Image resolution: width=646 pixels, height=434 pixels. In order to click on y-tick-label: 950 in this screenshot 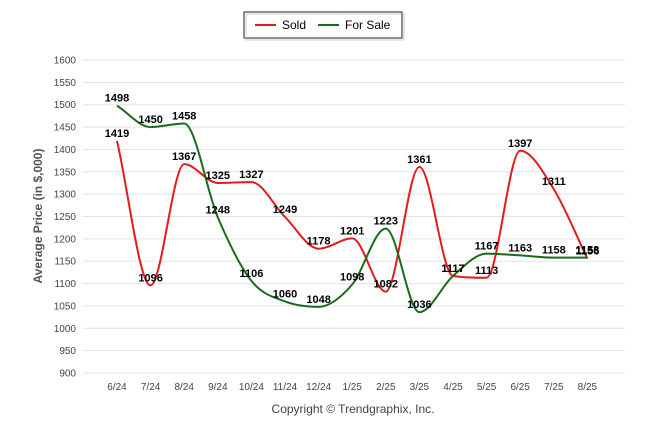, I will do `click(67, 351)`.